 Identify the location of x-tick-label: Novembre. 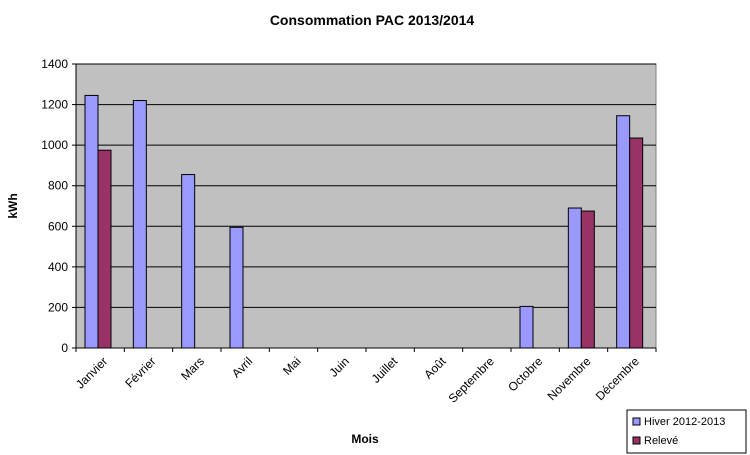
(569, 378).